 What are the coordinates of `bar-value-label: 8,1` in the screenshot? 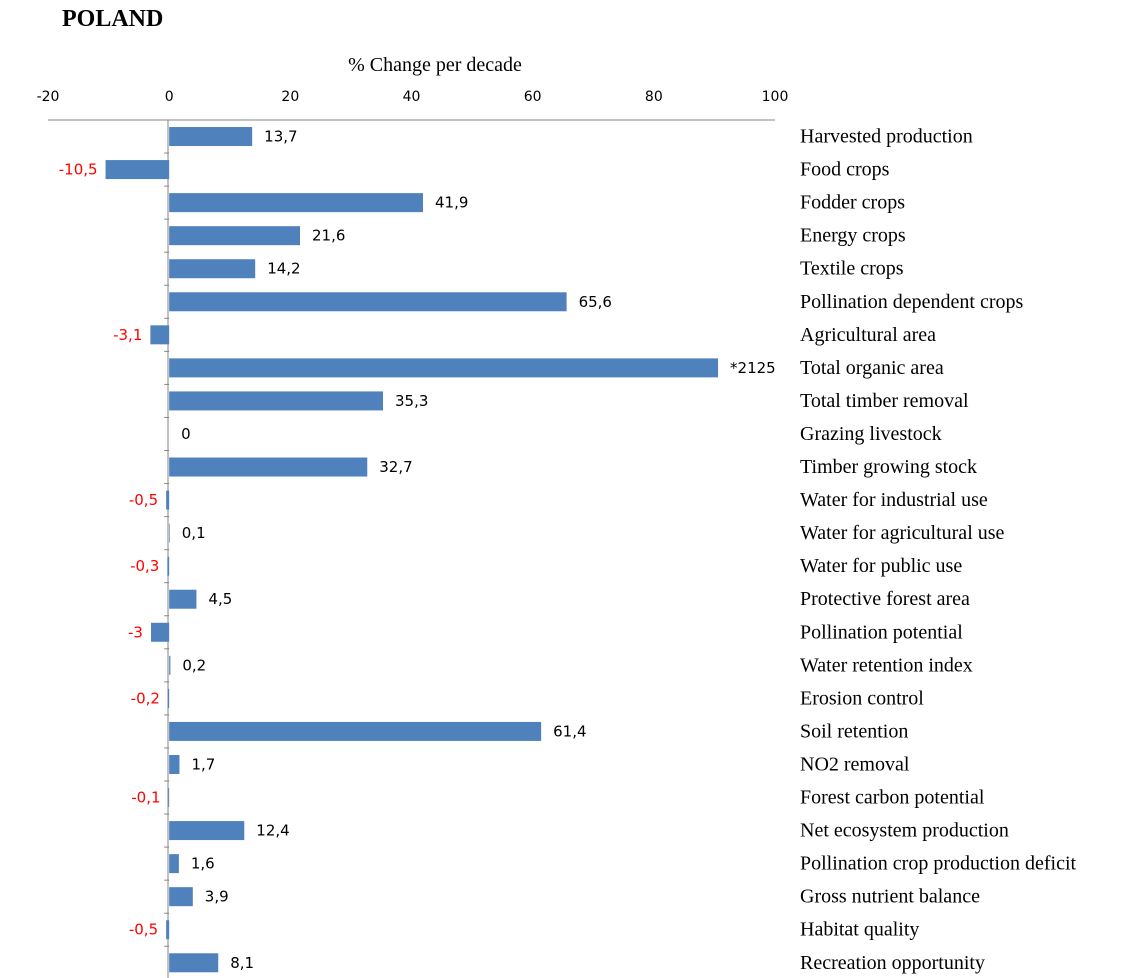 It's located at (242, 963).